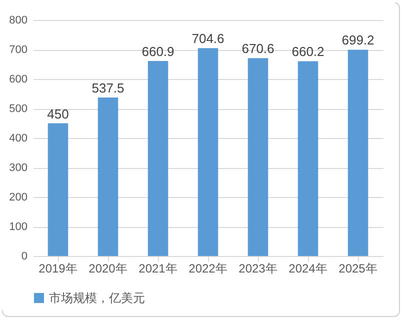  I want to click on y-tick-label: 100, so click(18, 227).